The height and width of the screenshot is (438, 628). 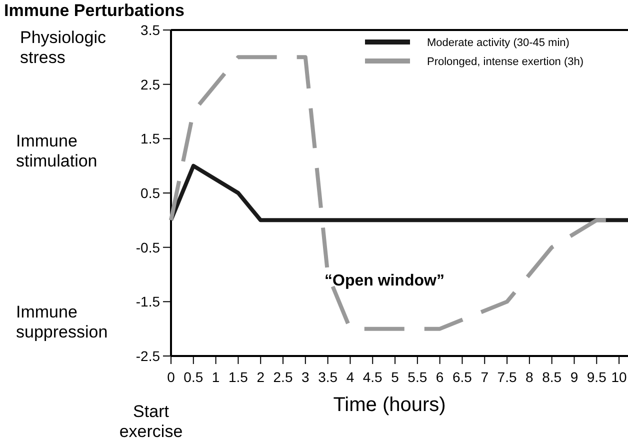 What do you see at coordinates (62, 322) in the screenshot?
I see `text: Immune suppression` at bounding box center [62, 322].